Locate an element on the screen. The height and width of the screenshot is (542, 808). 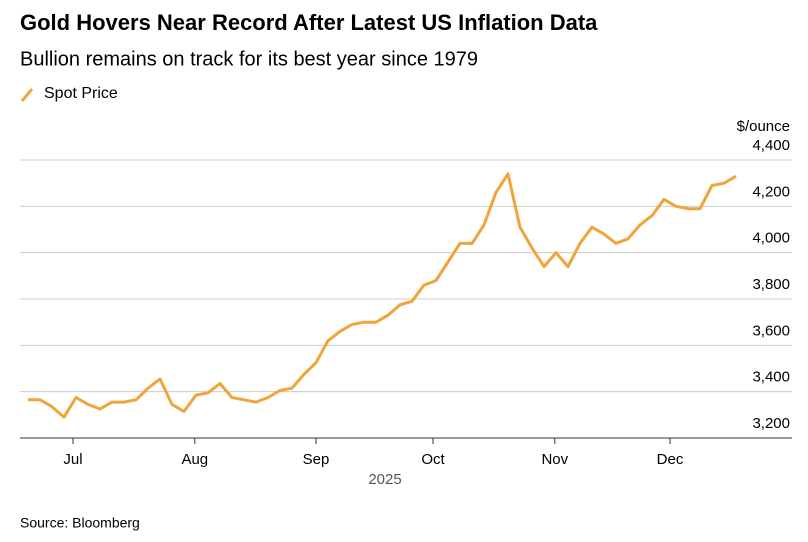
y-tick-label: 3,400 is located at coordinates (771, 377).